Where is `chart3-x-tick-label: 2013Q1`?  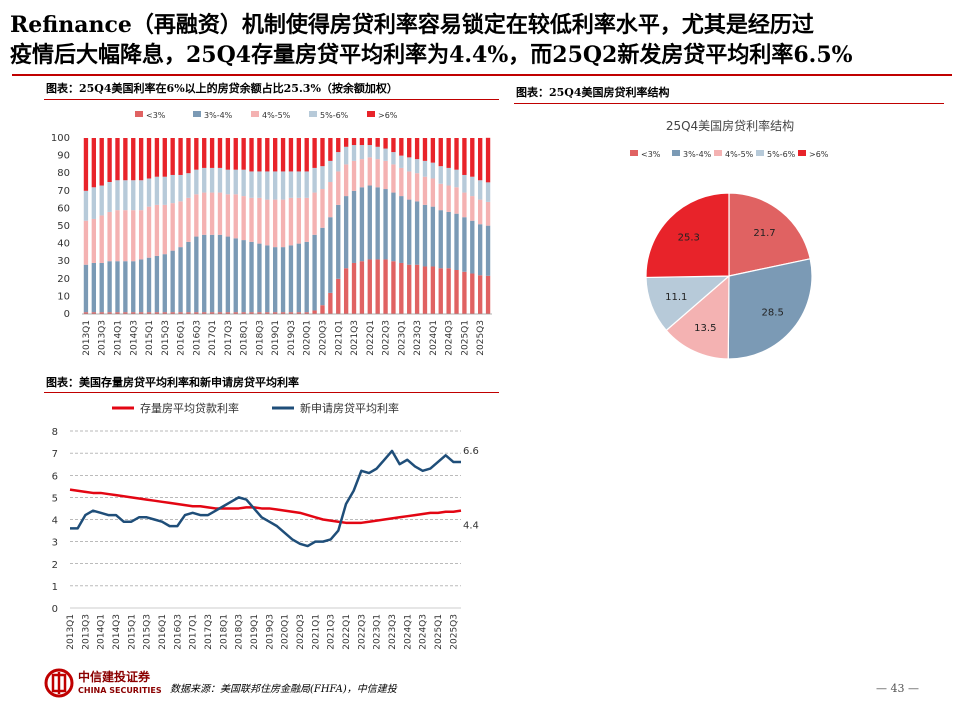
chart3-x-tick-label: 2013Q1 is located at coordinates (71, 632).